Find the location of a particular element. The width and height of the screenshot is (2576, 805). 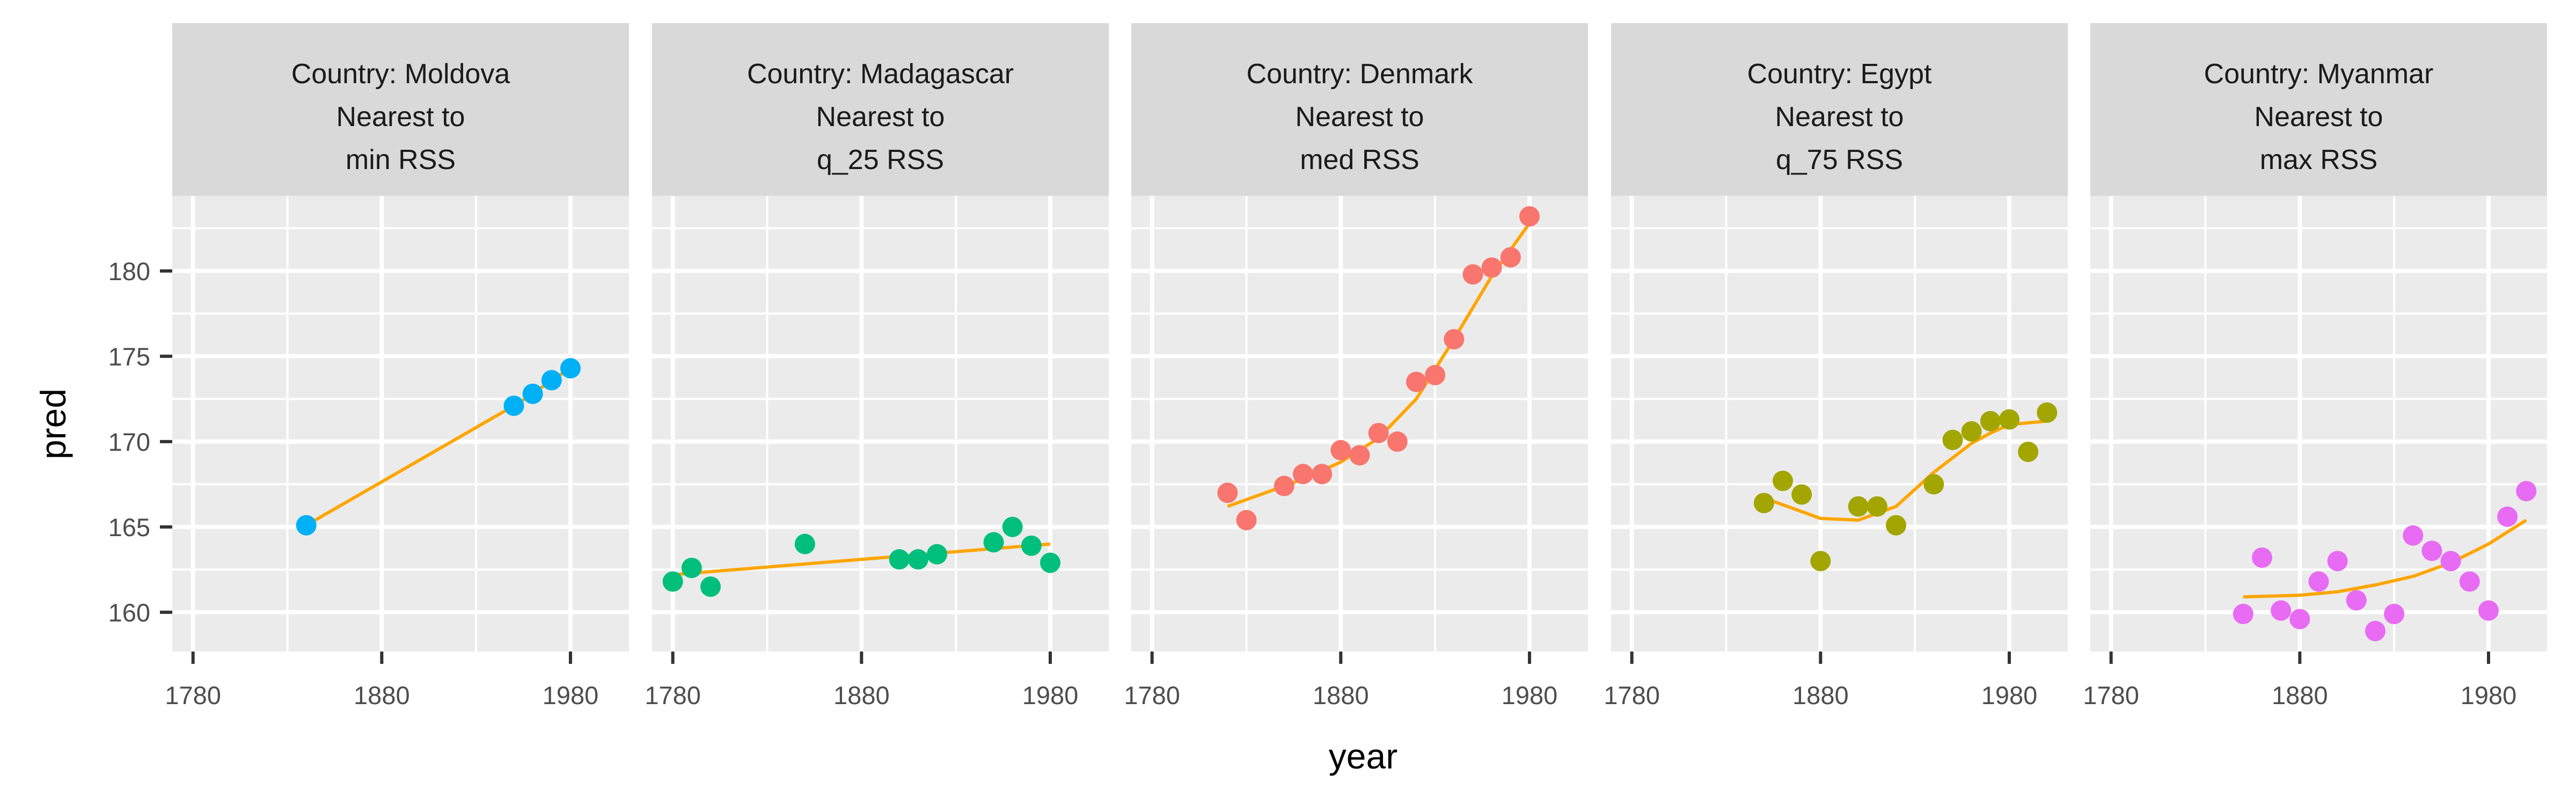

facet-strip-label: Country: Denmark is located at coordinates (1360, 74).